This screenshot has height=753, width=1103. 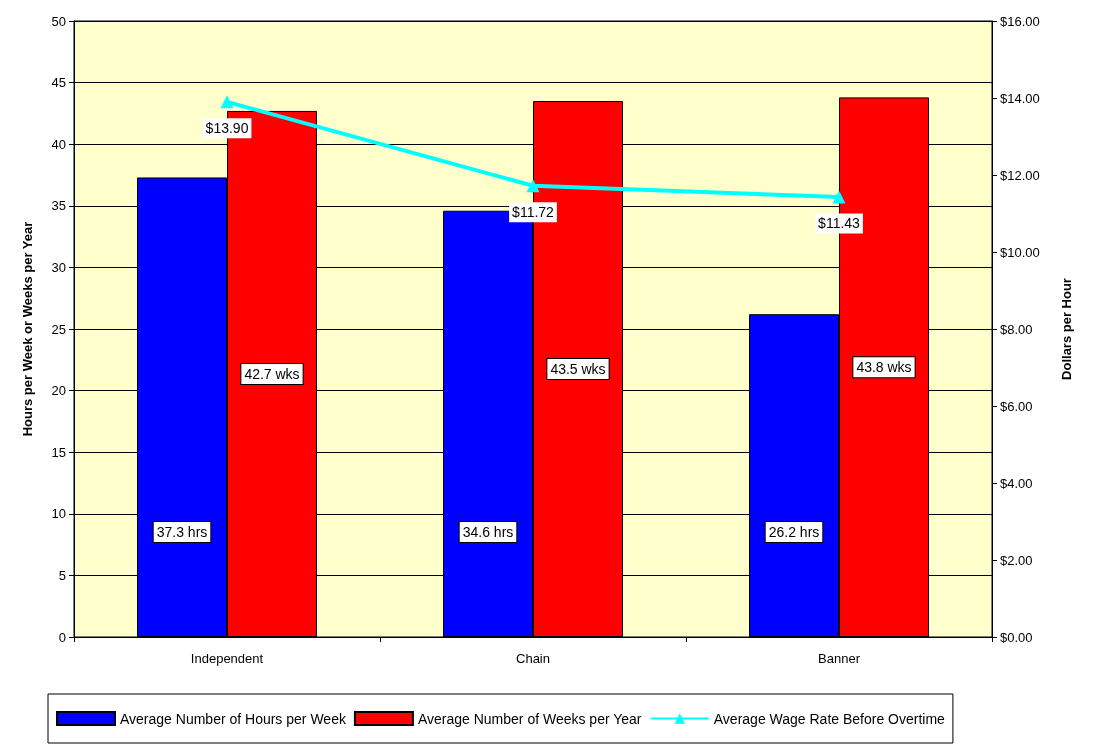 What do you see at coordinates (529, 718) in the screenshot?
I see `legend-label: Average Number of Weeks per Year` at bounding box center [529, 718].